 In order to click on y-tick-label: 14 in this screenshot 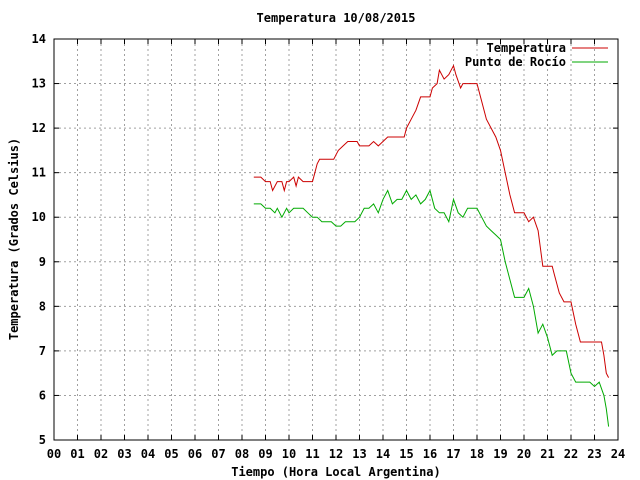, I will do `click(39, 39)`.